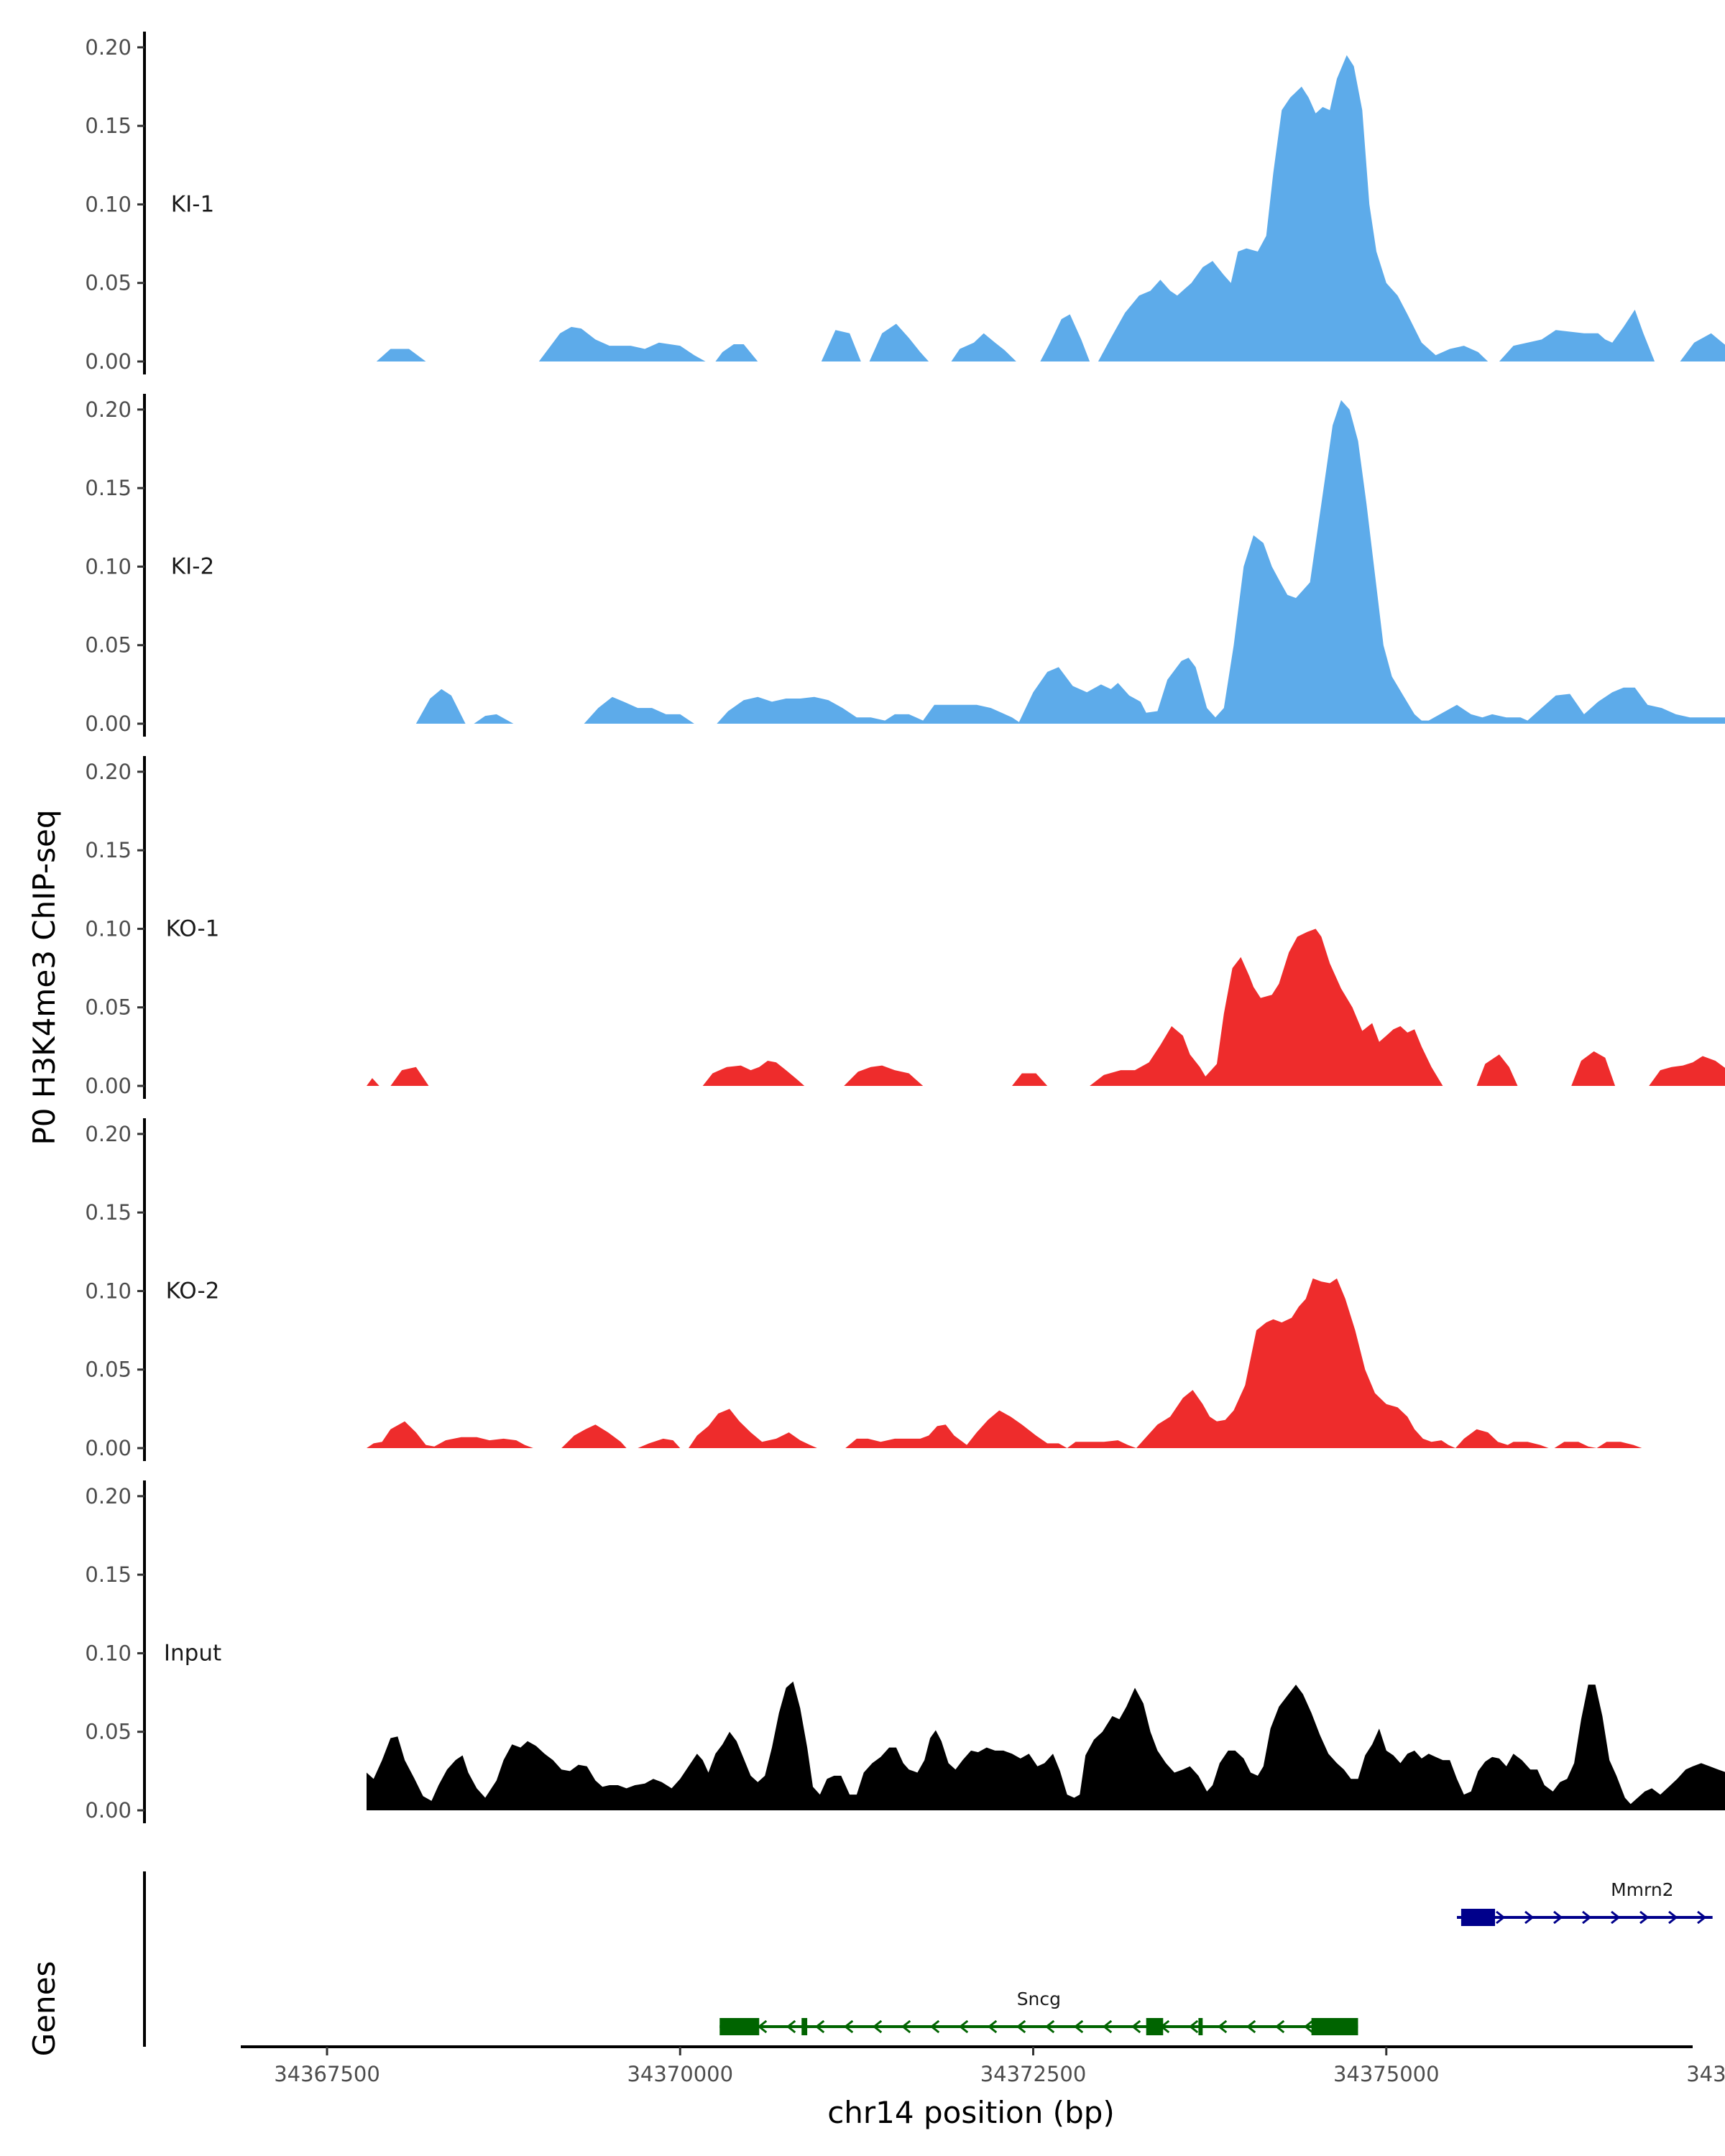 The height and width of the screenshot is (2156, 1725). I want to click on gene-track: Sncg Mmrn2, so click(928, 1959).